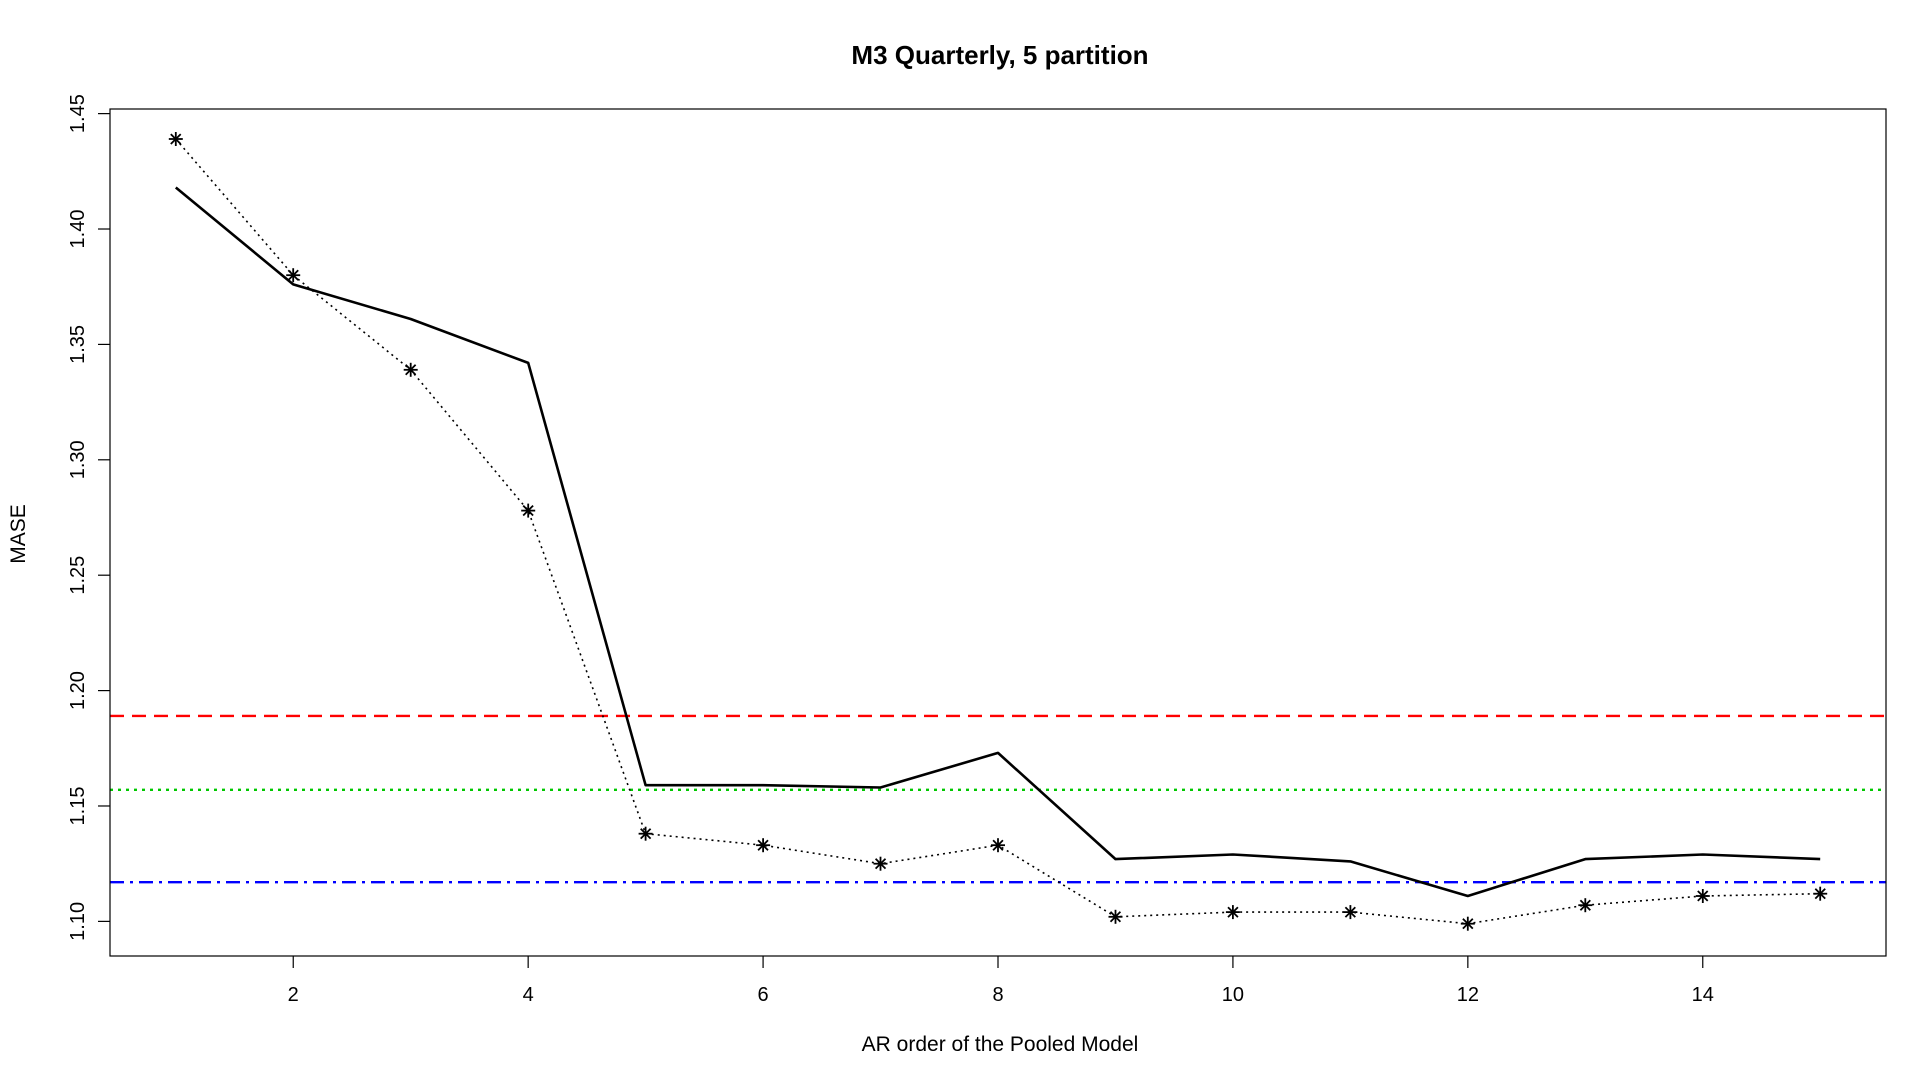 The height and width of the screenshot is (1080, 1920). Describe the element at coordinates (78, 690) in the screenshot. I see `y-tick-label: 1.20` at that location.